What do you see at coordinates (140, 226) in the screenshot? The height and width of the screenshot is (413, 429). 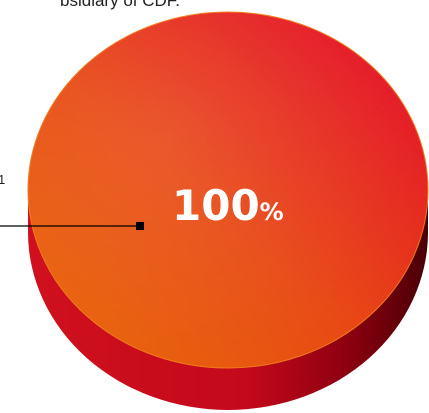 I see `leader-marker` at bounding box center [140, 226].